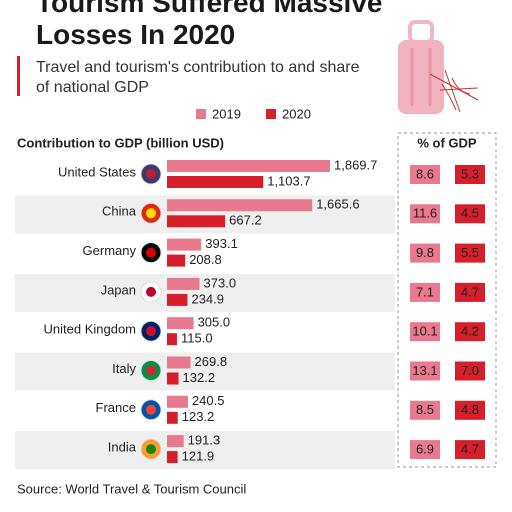 The height and width of the screenshot is (512, 512). Describe the element at coordinates (122, 447) in the screenshot. I see `category-label: India` at that location.